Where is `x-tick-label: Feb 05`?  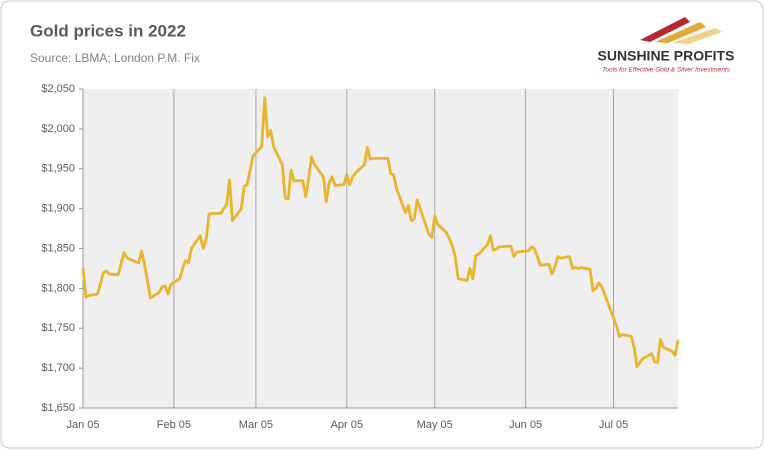
x-tick-label: Feb 05 is located at coordinates (174, 425).